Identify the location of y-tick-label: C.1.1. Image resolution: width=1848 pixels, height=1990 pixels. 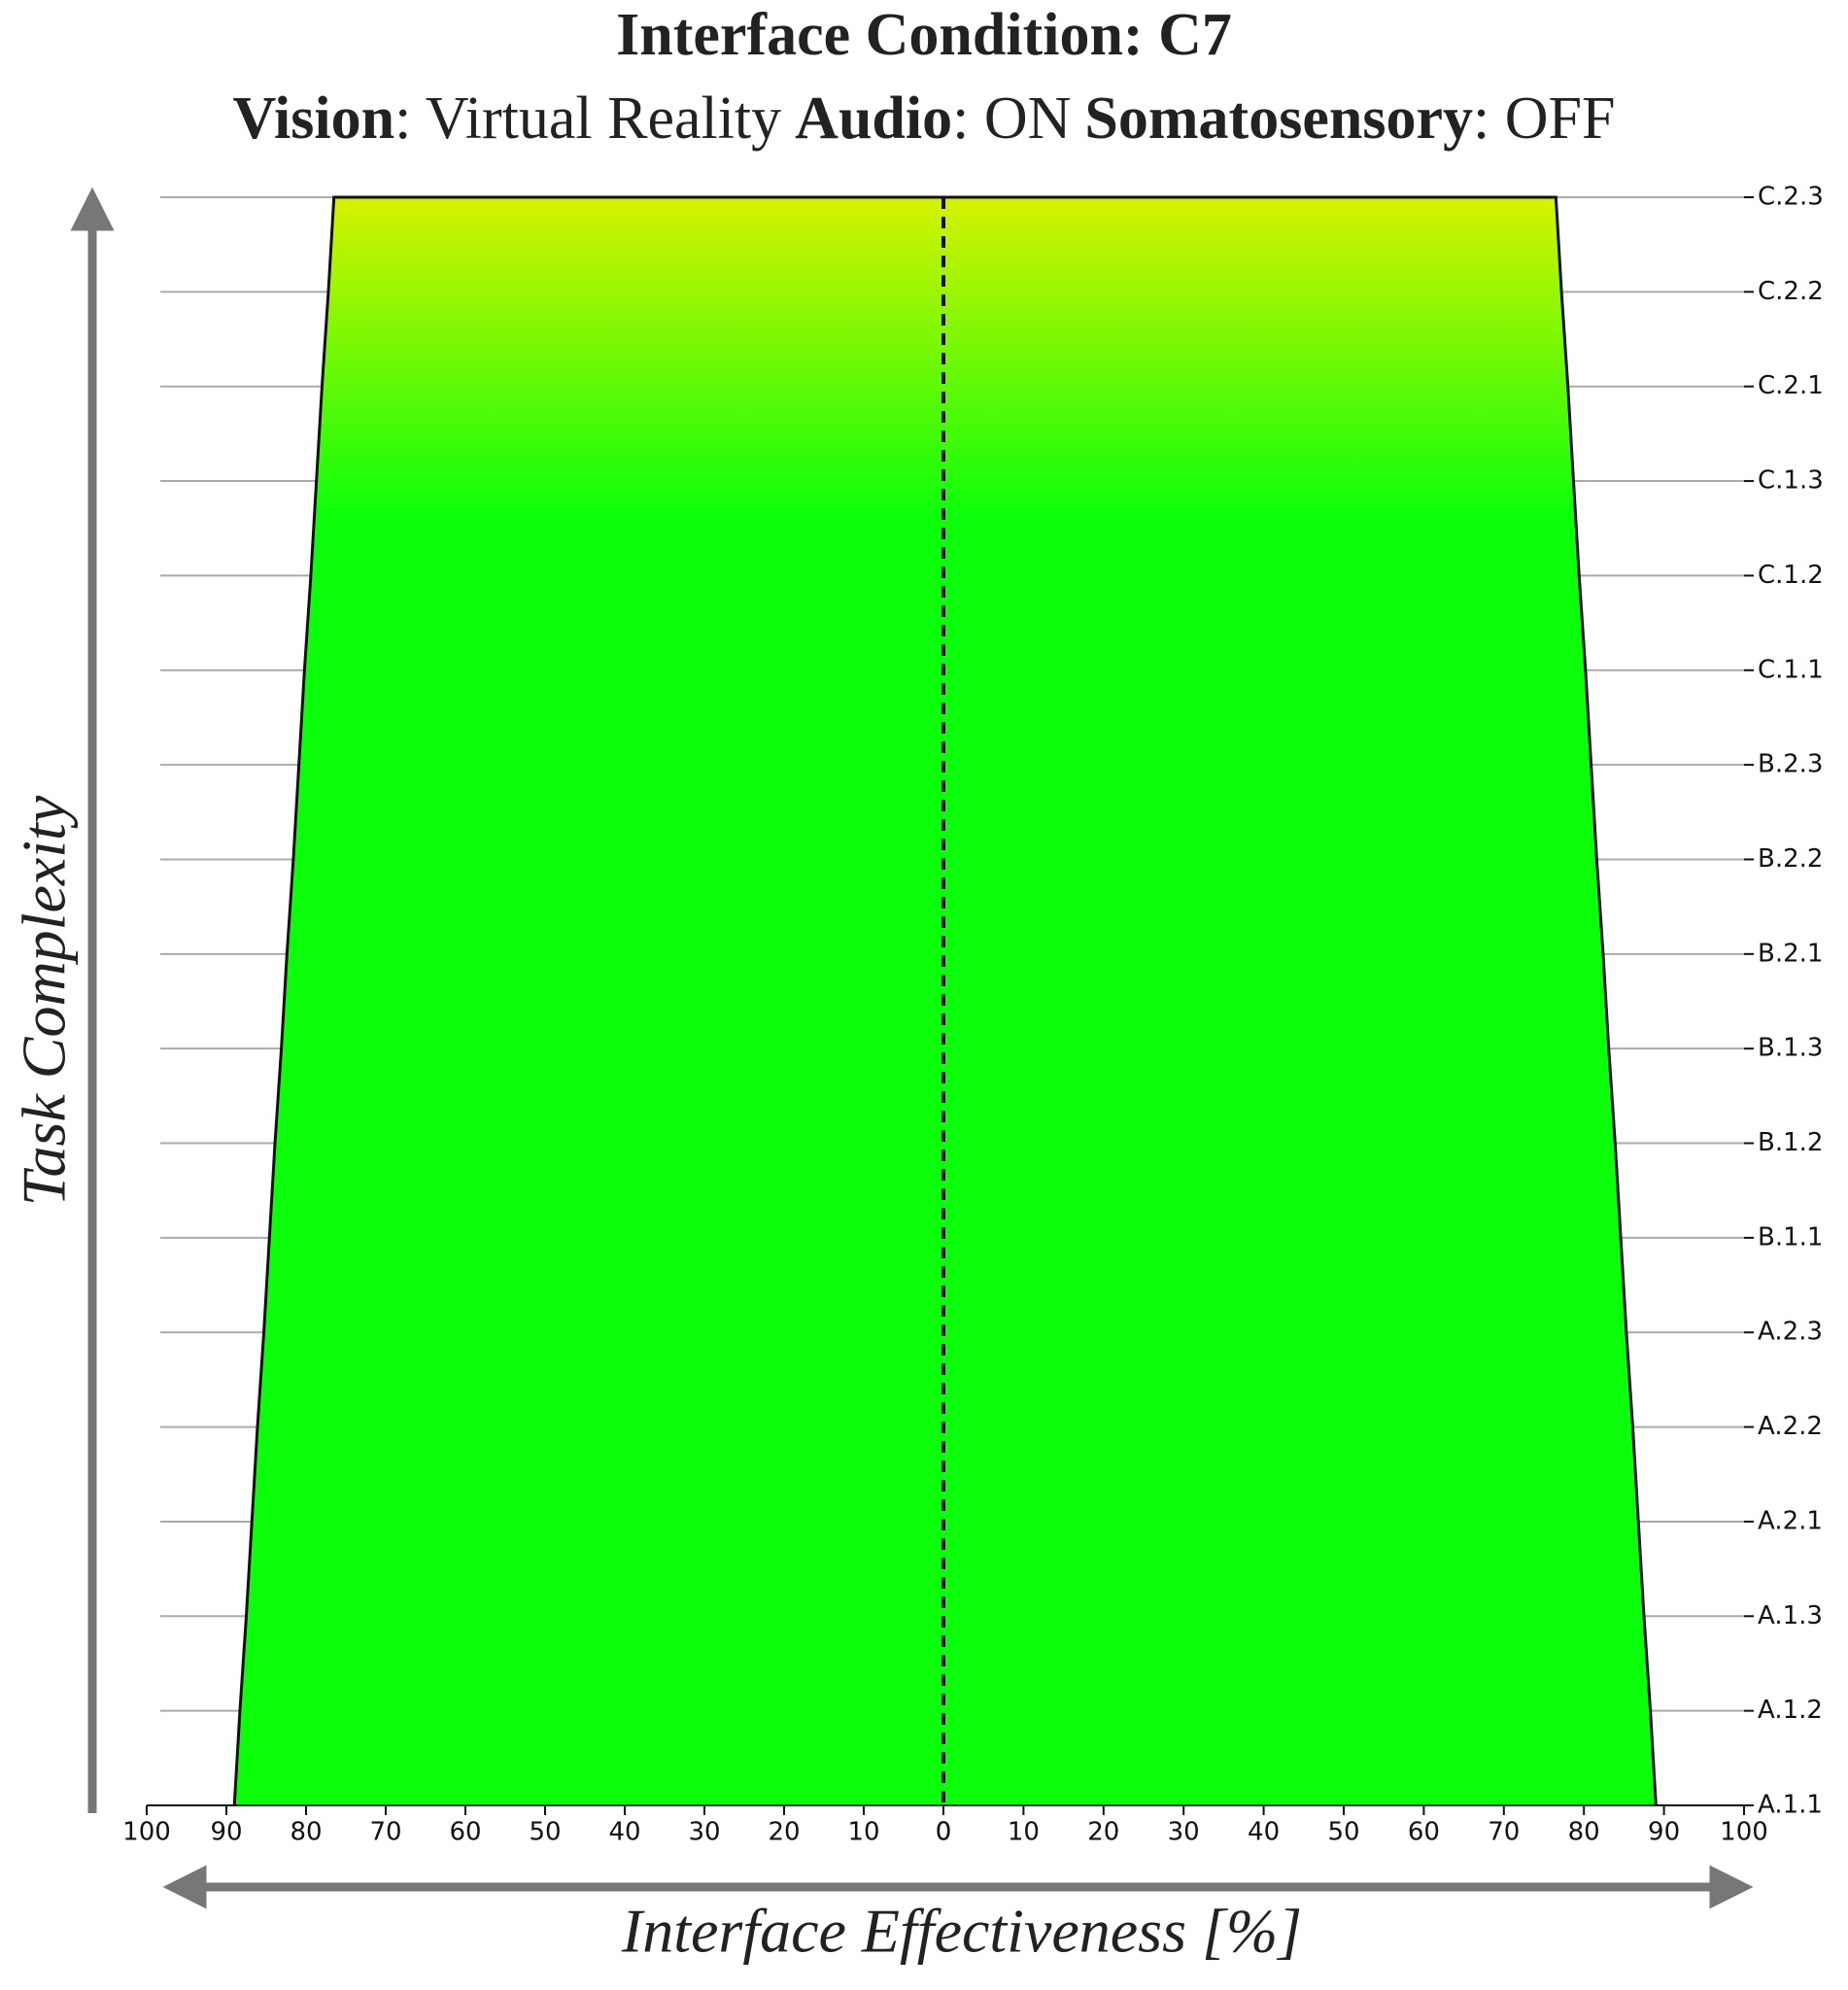
(1791, 669).